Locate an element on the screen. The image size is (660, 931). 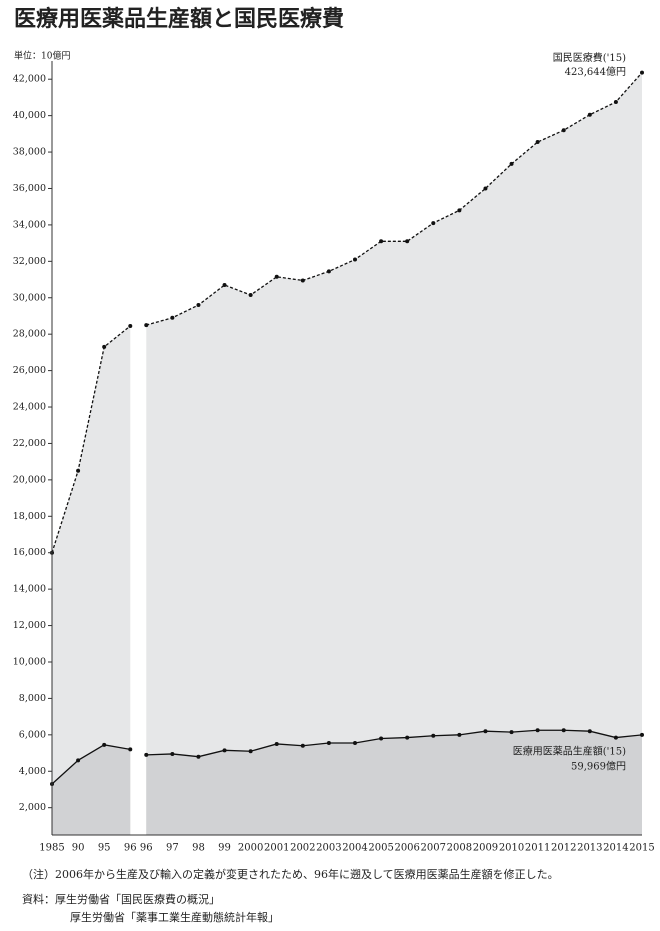
y-tick-label: 24,000 is located at coordinates (29, 407).